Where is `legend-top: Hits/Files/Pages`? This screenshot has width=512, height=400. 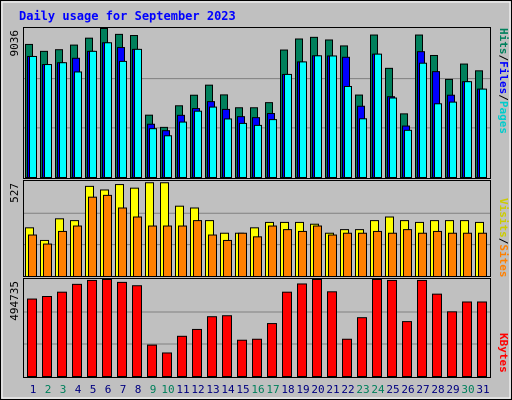
legend-top: Hits/Files/Pages is located at coordinates (503, 81).